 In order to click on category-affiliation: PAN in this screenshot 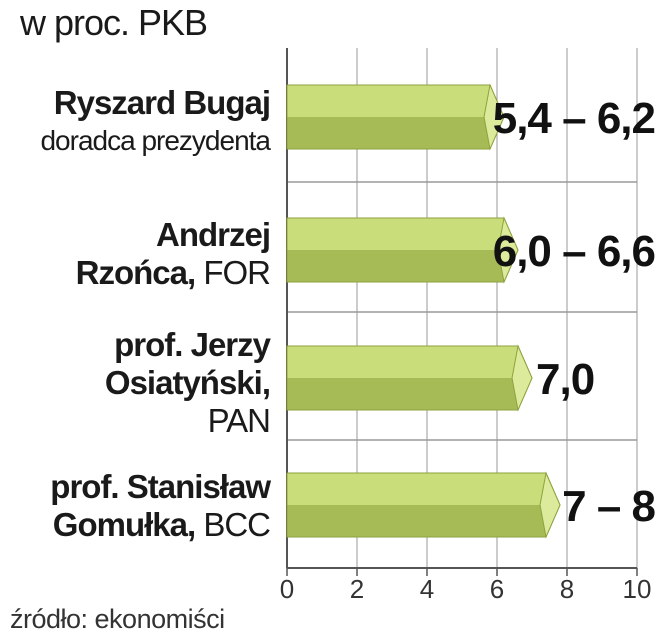, I will do `click(239, 420)`.